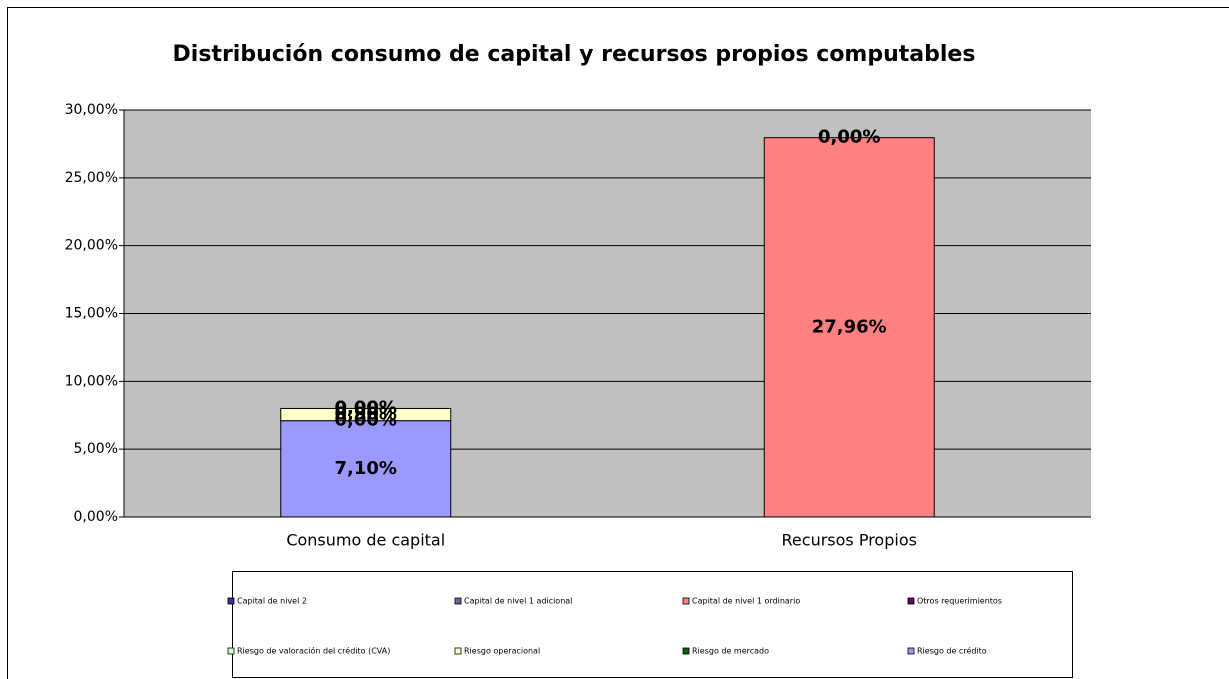 This screenshot has height=679, width=1229. I want to click on x-tick-label: Consumo de capital, so click(365, 540).